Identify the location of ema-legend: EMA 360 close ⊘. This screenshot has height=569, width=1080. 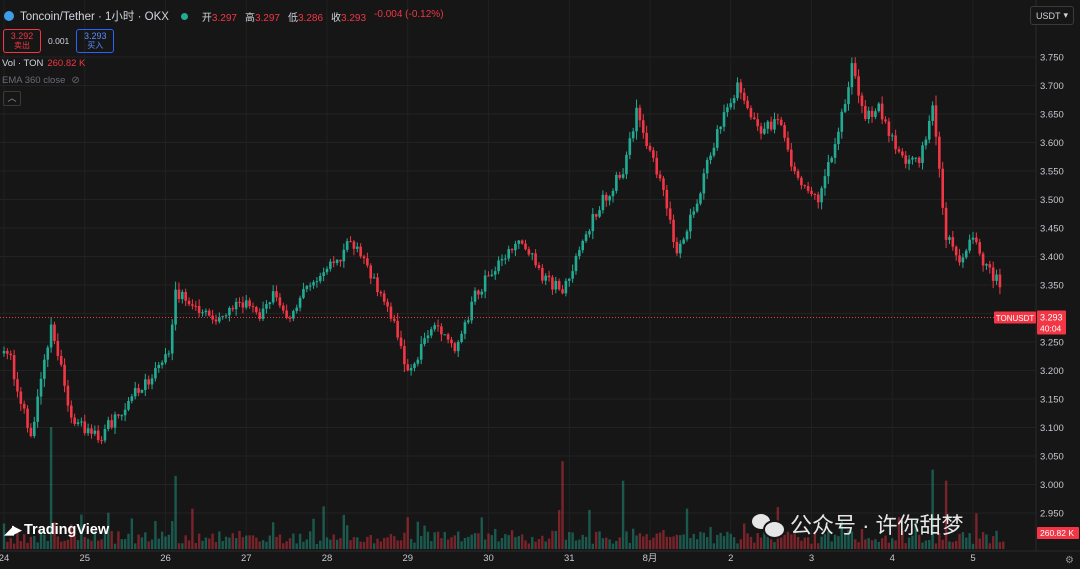
(41, 80).